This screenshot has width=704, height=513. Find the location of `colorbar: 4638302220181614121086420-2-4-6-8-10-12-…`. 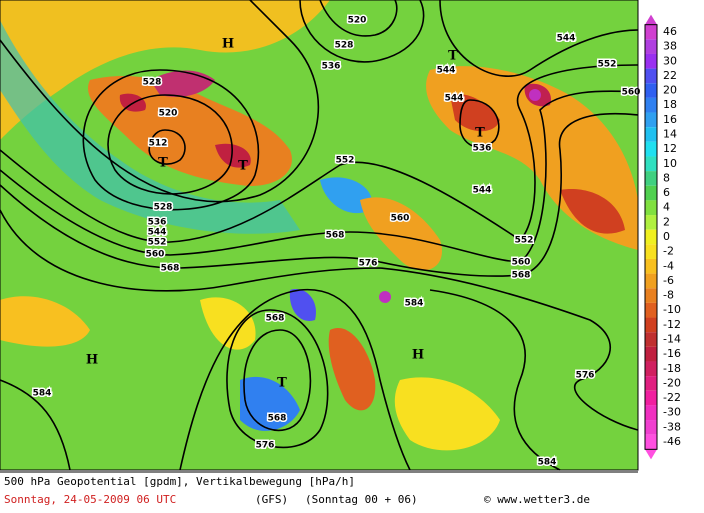

colorbar: 4638302220181614121086420-2-4-6-8-10-12-… is located at coordinates (662, 237).